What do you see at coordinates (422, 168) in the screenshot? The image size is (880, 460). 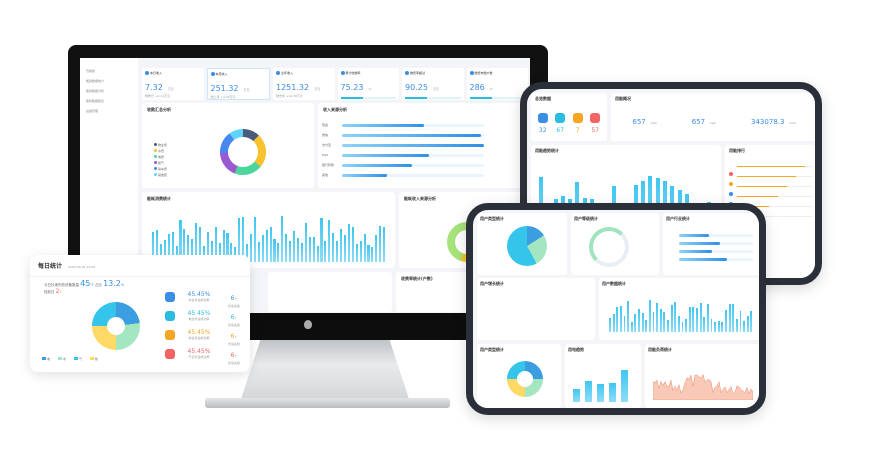 I see `bar-row: 银行转账` at bounding box center [422, 168].